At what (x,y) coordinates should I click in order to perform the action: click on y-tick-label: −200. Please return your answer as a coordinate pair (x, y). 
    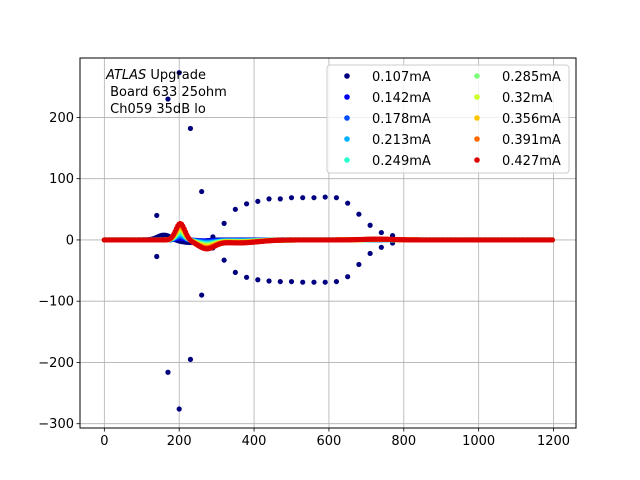
    Looking at the image, I should click on (56, 363).